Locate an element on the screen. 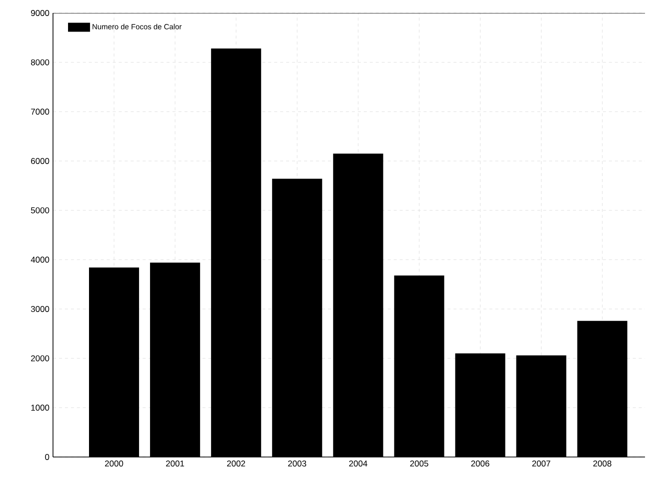 The width and height of the screenshot is (646, 479). y-tick-label: 3000 is located at coordinates (40, 309).